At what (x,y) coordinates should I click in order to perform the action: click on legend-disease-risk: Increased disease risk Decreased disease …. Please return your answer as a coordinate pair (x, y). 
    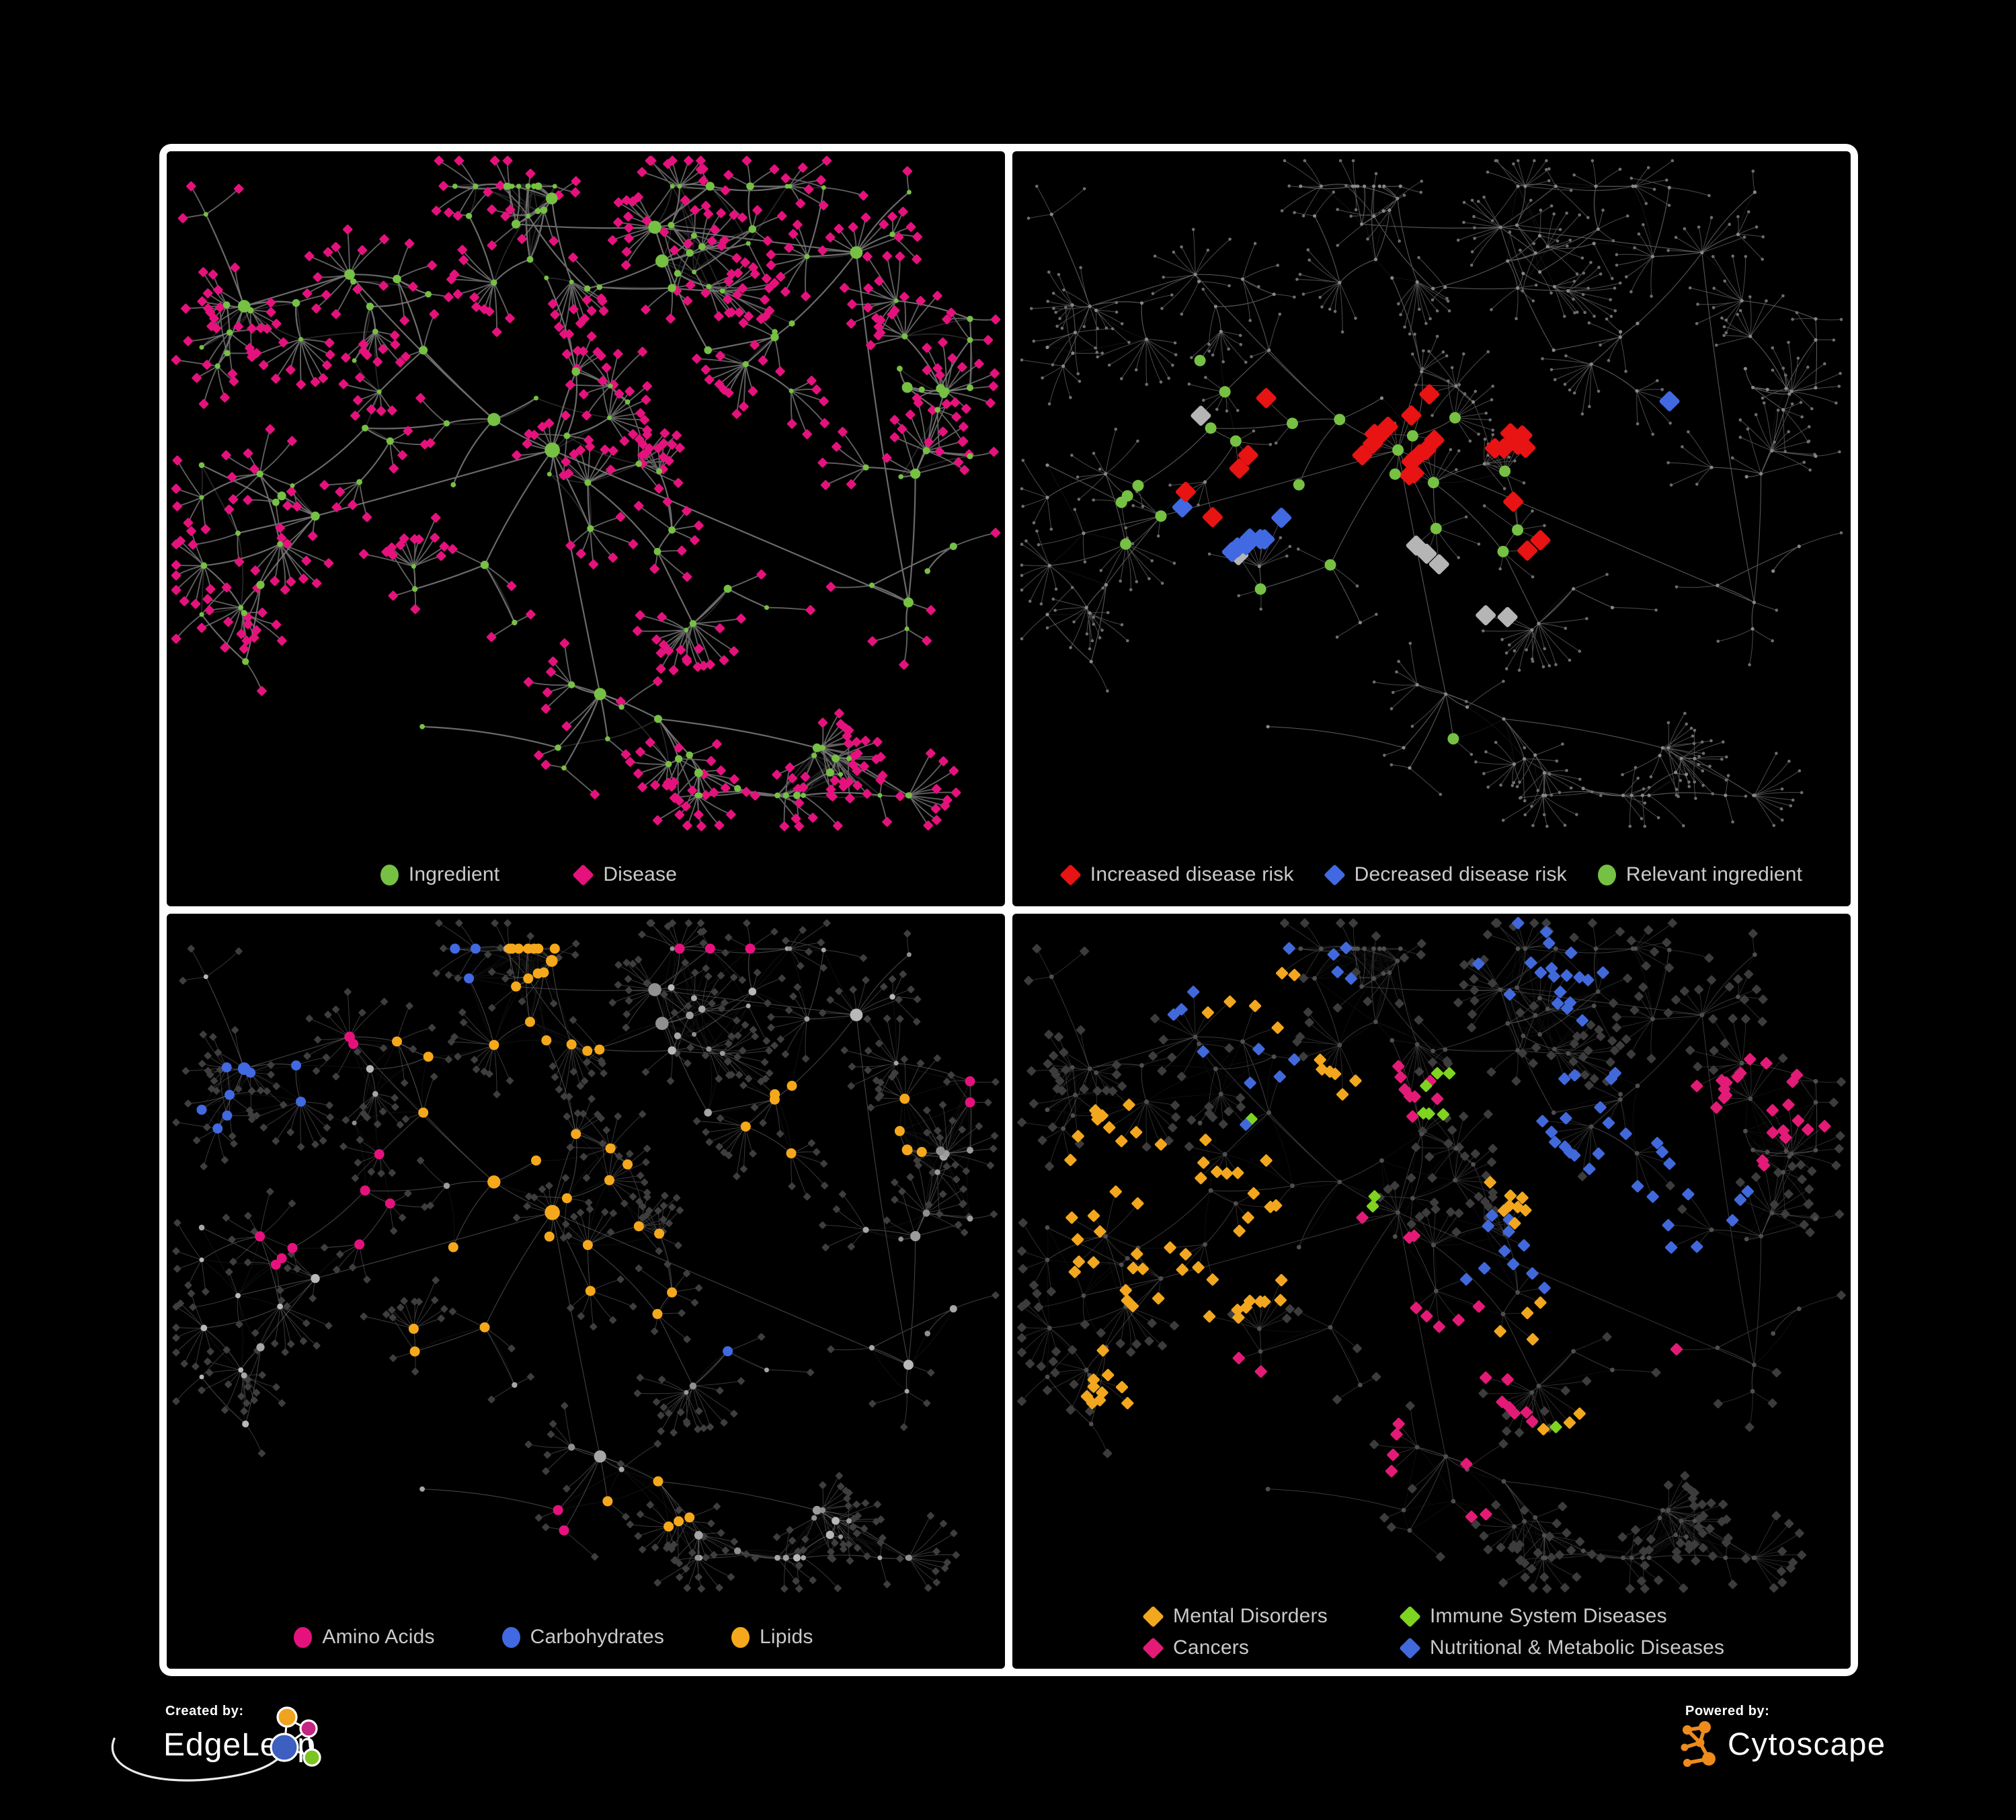
    Looking at the image, I should click on (1431, 874).